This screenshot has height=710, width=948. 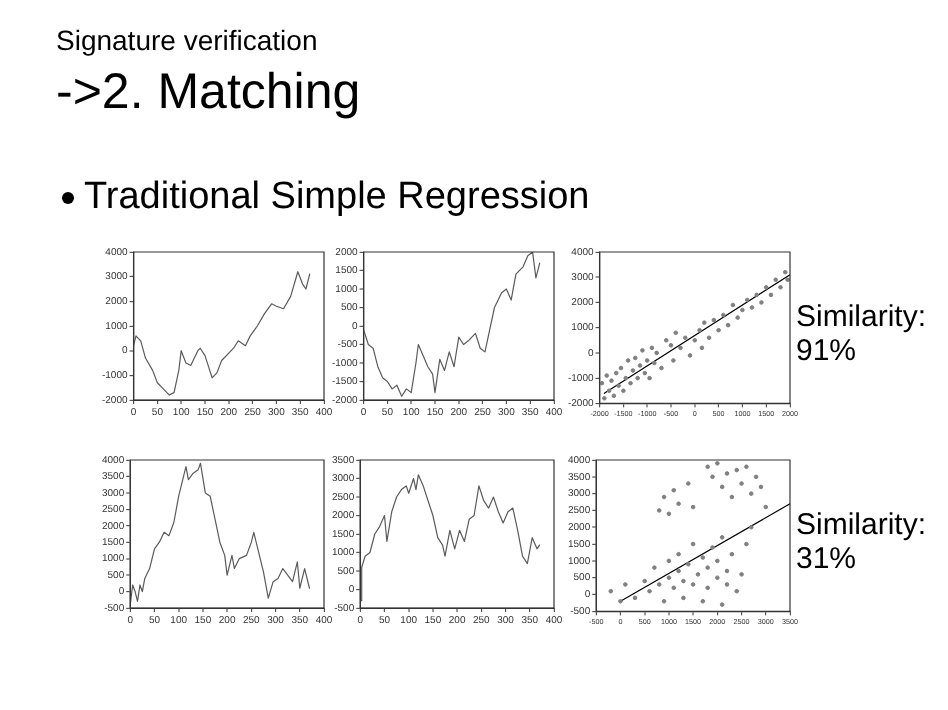 I want to click on text: Similarity: 31%, so click(x=862, y=542).